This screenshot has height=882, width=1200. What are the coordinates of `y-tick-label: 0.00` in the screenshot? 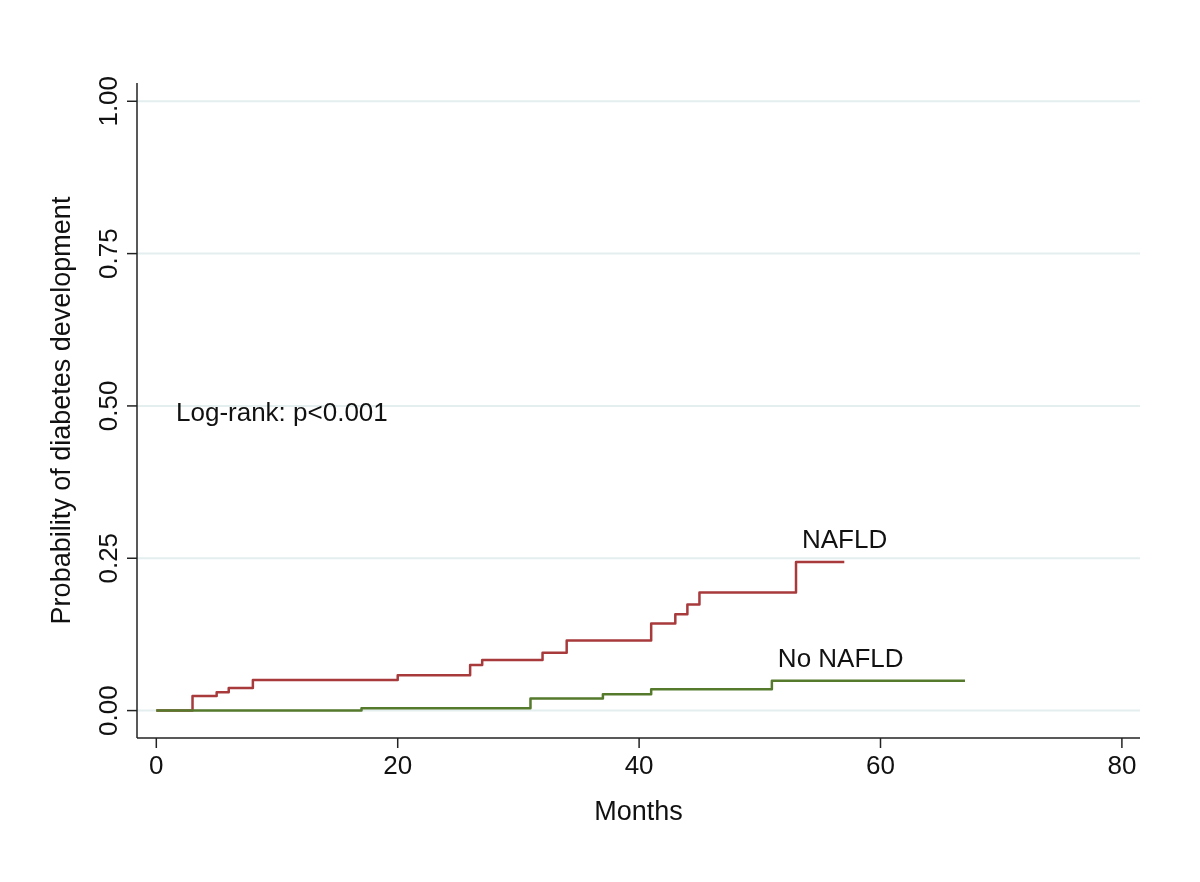 It's located at (108, 710).